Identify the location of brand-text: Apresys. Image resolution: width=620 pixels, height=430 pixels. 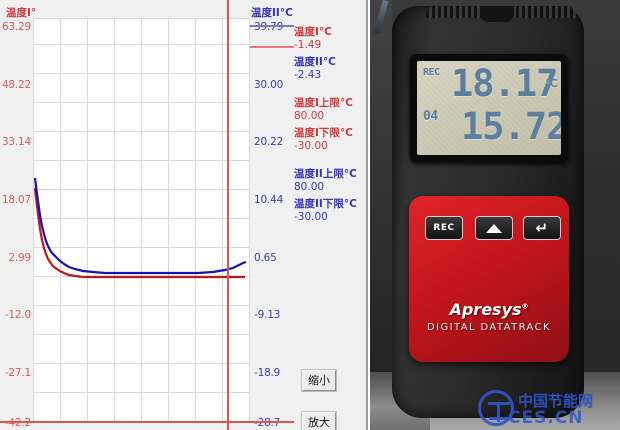
(485, 309).